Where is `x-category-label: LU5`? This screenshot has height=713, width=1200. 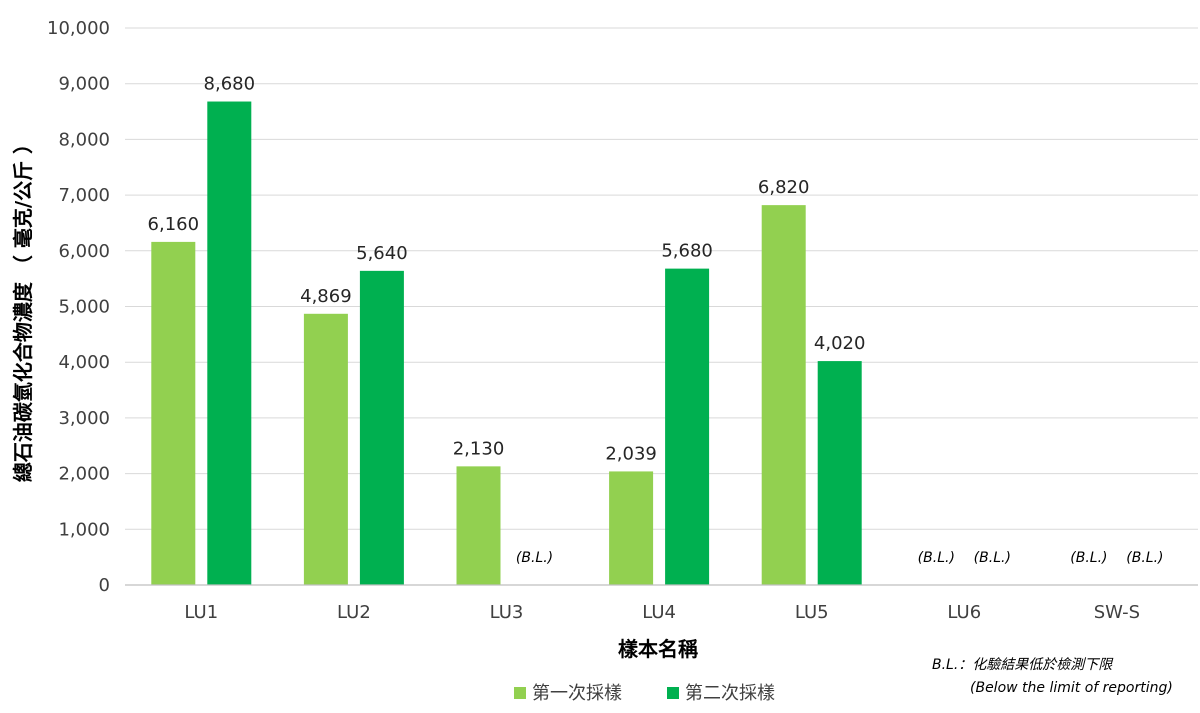 x-category-label: LU5 is located at coordinates (812, 612).